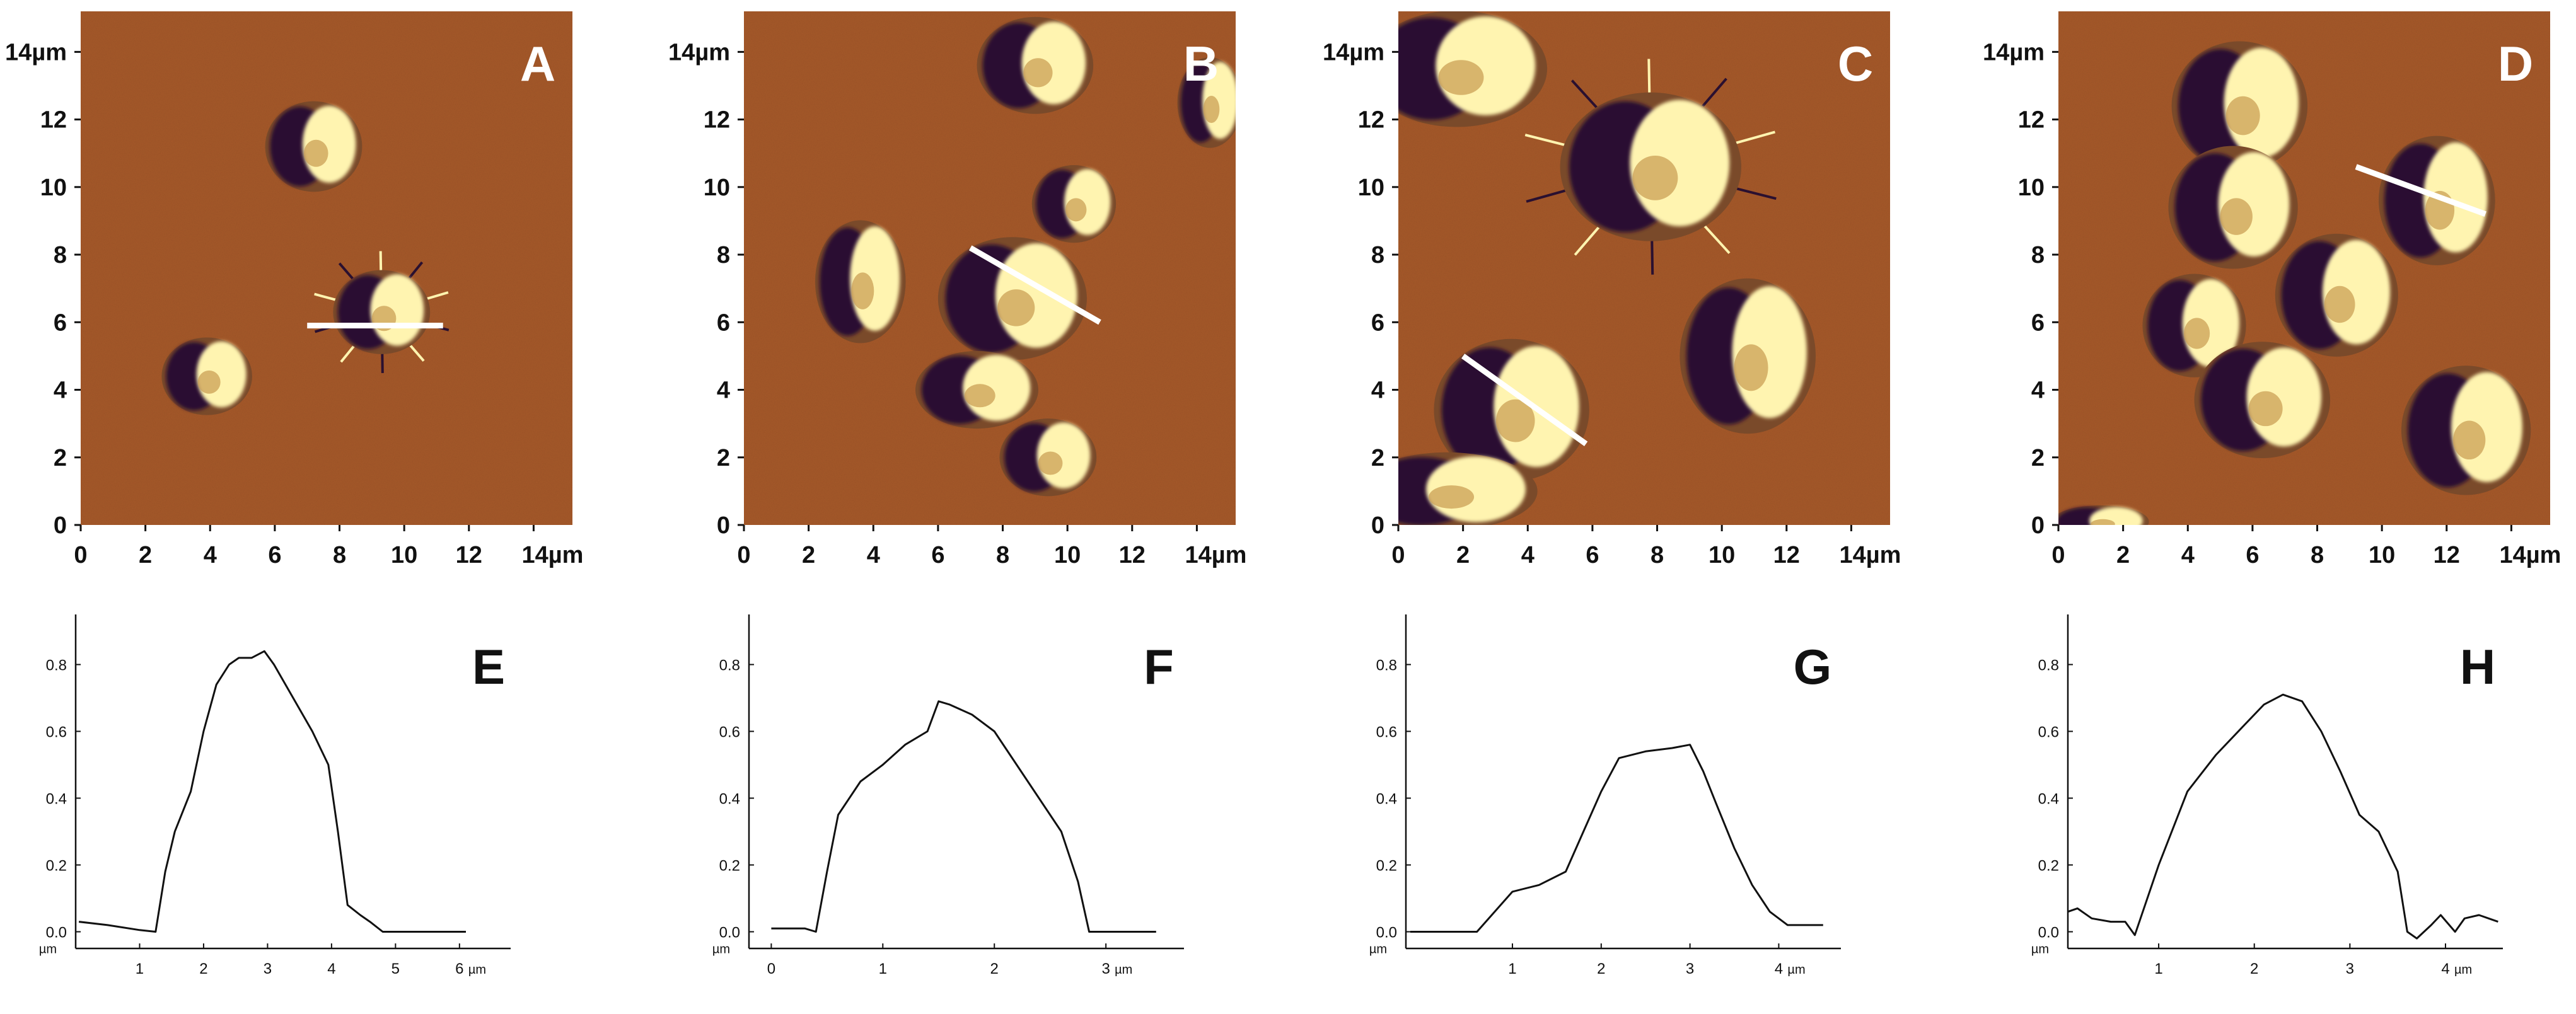 This screenshot has width=2576, height=1014. What do you see at coordinates (1159, 666) in the screenshot?
I see `profile-panel-letter: F` at bounding box center [1159, 666].